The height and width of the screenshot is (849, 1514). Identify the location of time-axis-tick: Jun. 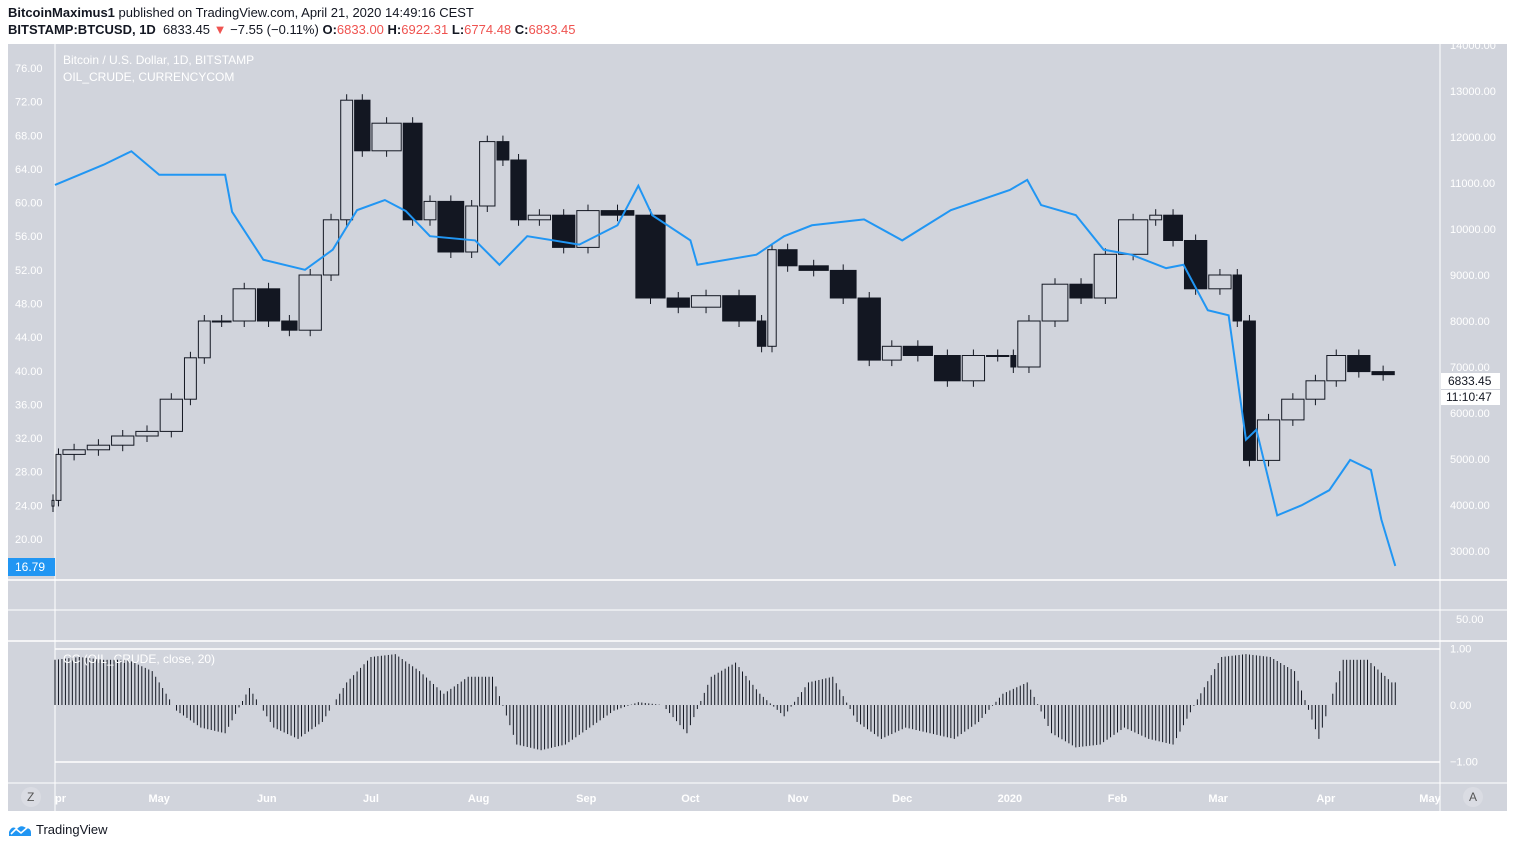
(267, 799).